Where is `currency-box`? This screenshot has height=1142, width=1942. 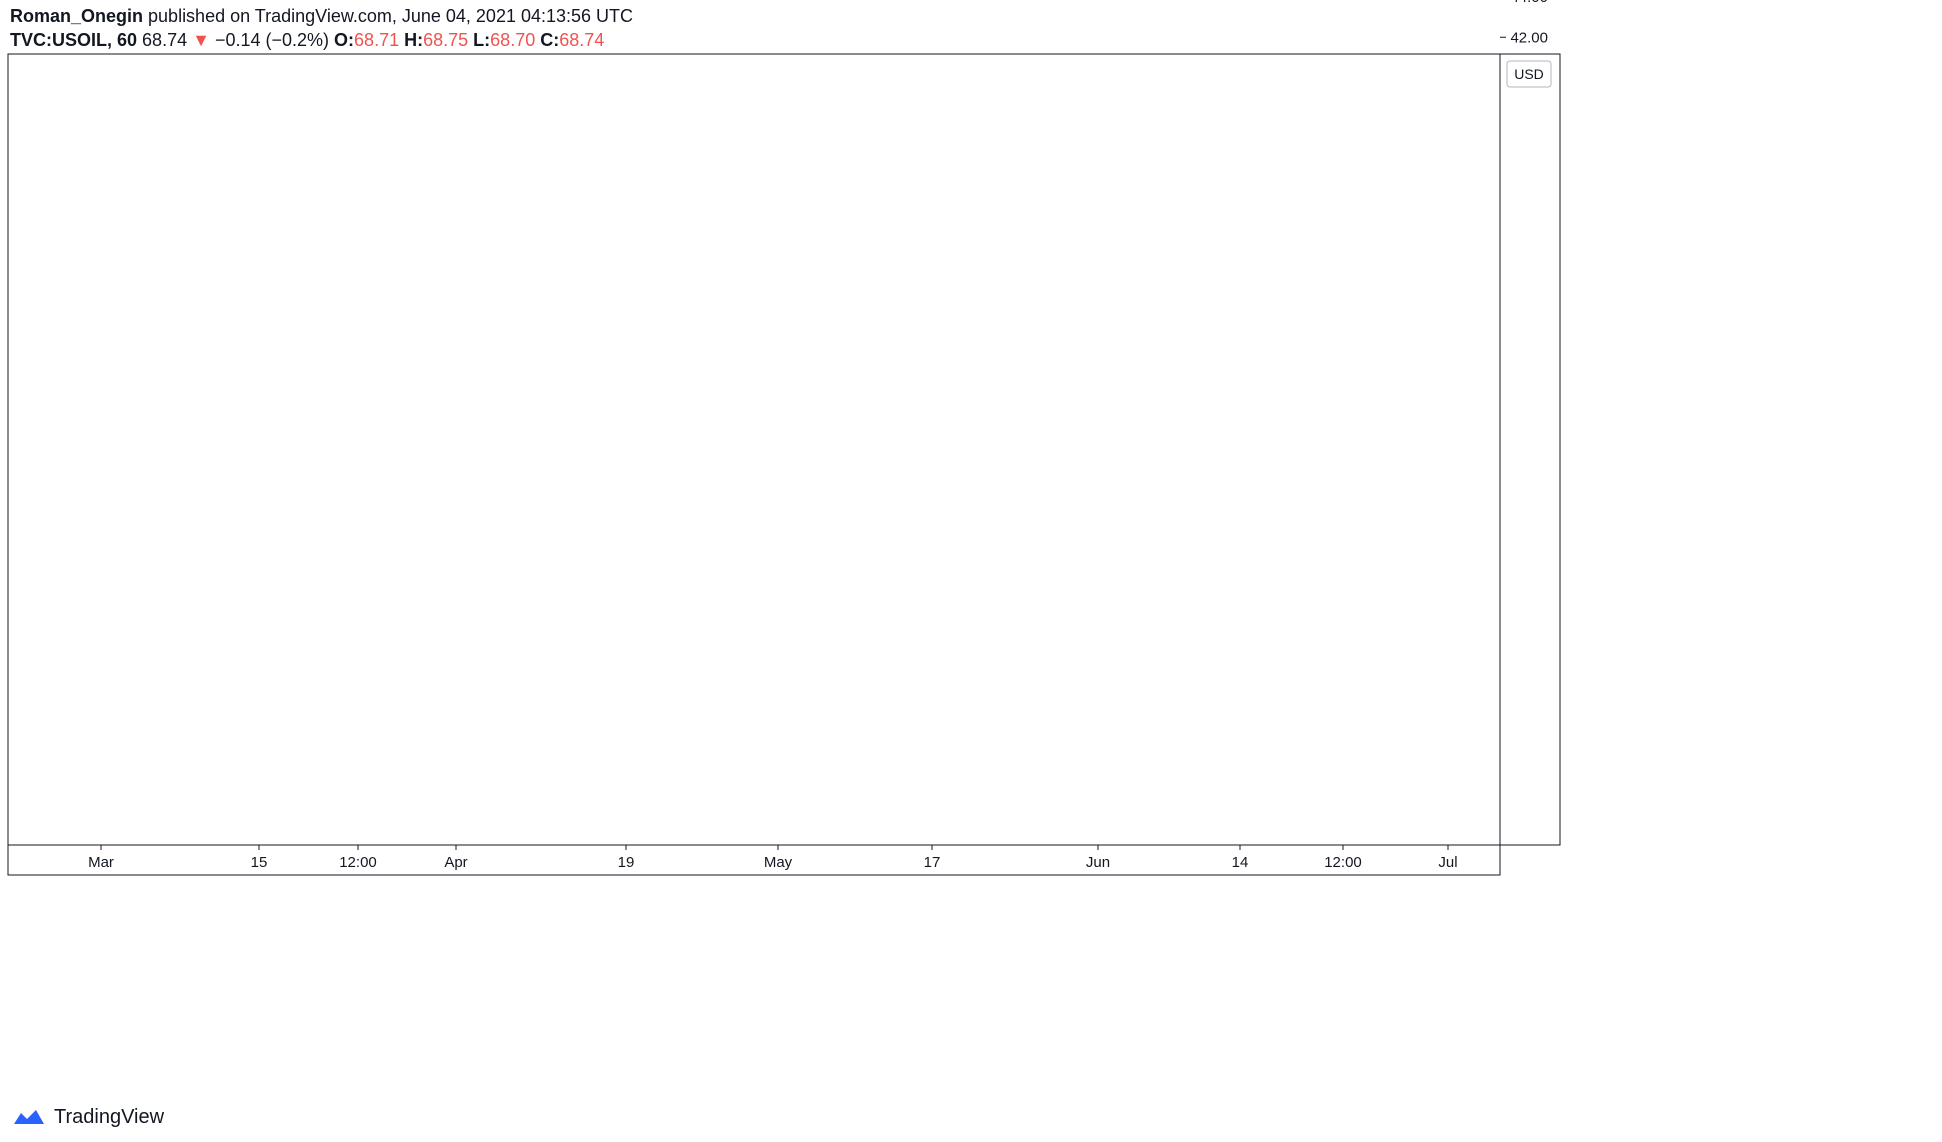 currency-box is located at coordinates (1529, 74).